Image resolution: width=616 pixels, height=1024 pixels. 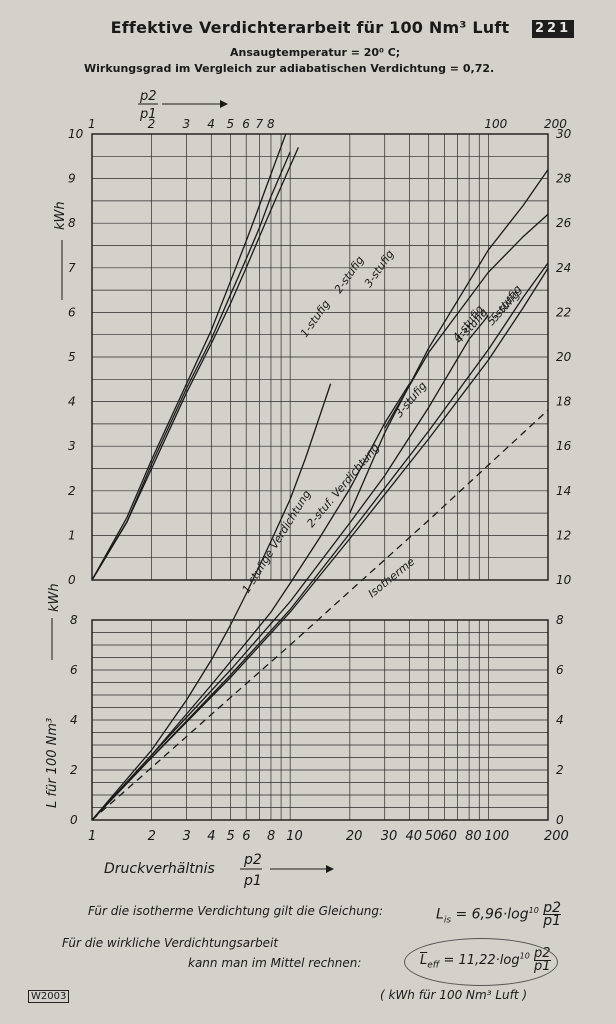 What do you see at coordinates (271, 124) in the screenshot?
I see `upper-x-tick-label: 8` at bounding box center [271, 124].